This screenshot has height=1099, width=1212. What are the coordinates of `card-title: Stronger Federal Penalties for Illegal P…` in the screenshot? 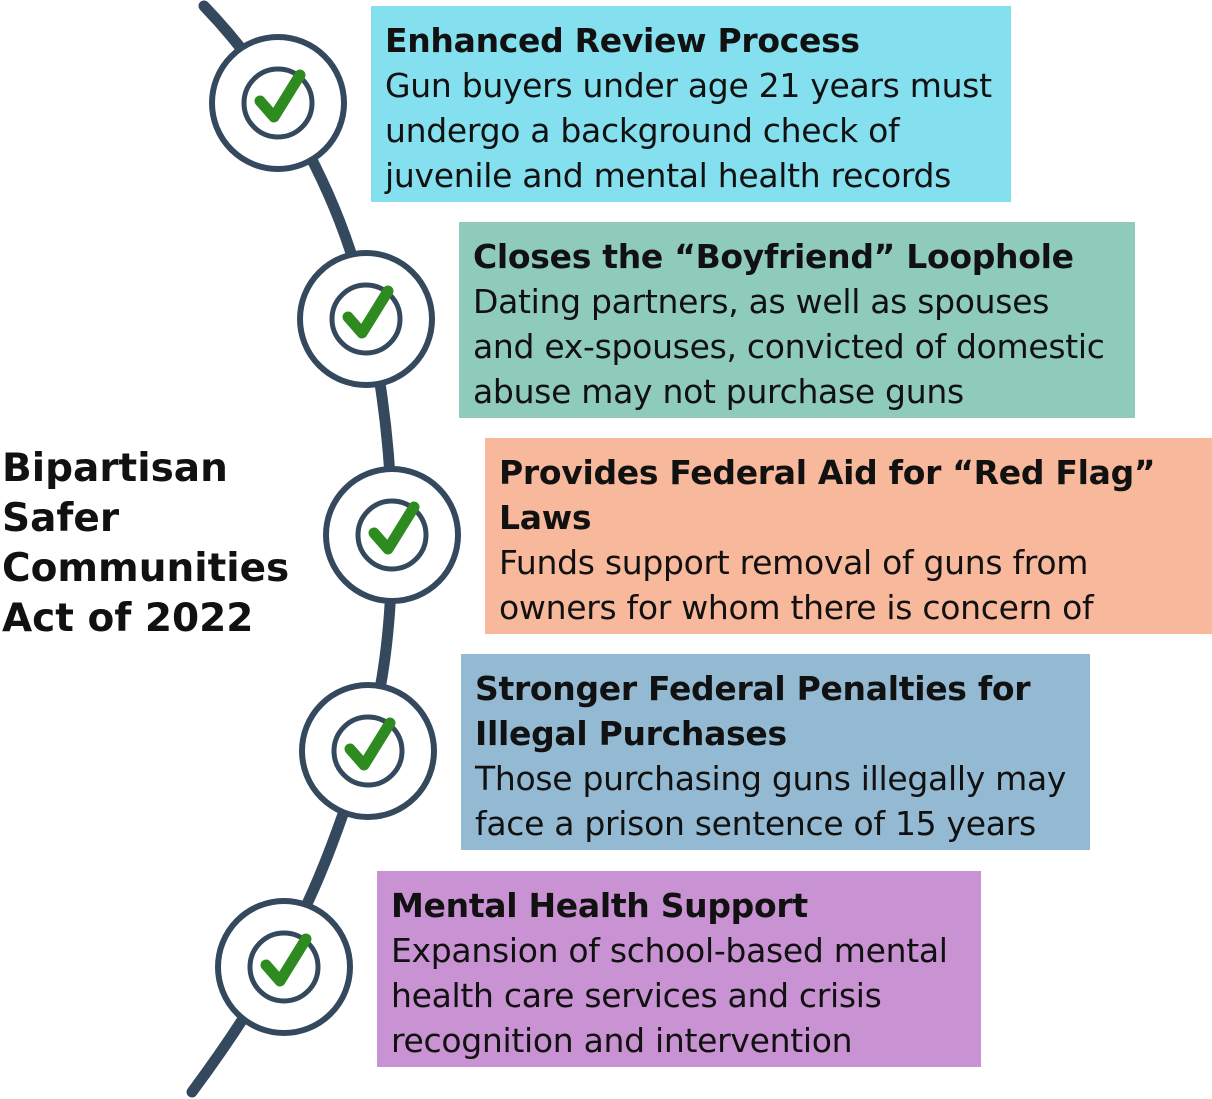 It's located at (753, 711).